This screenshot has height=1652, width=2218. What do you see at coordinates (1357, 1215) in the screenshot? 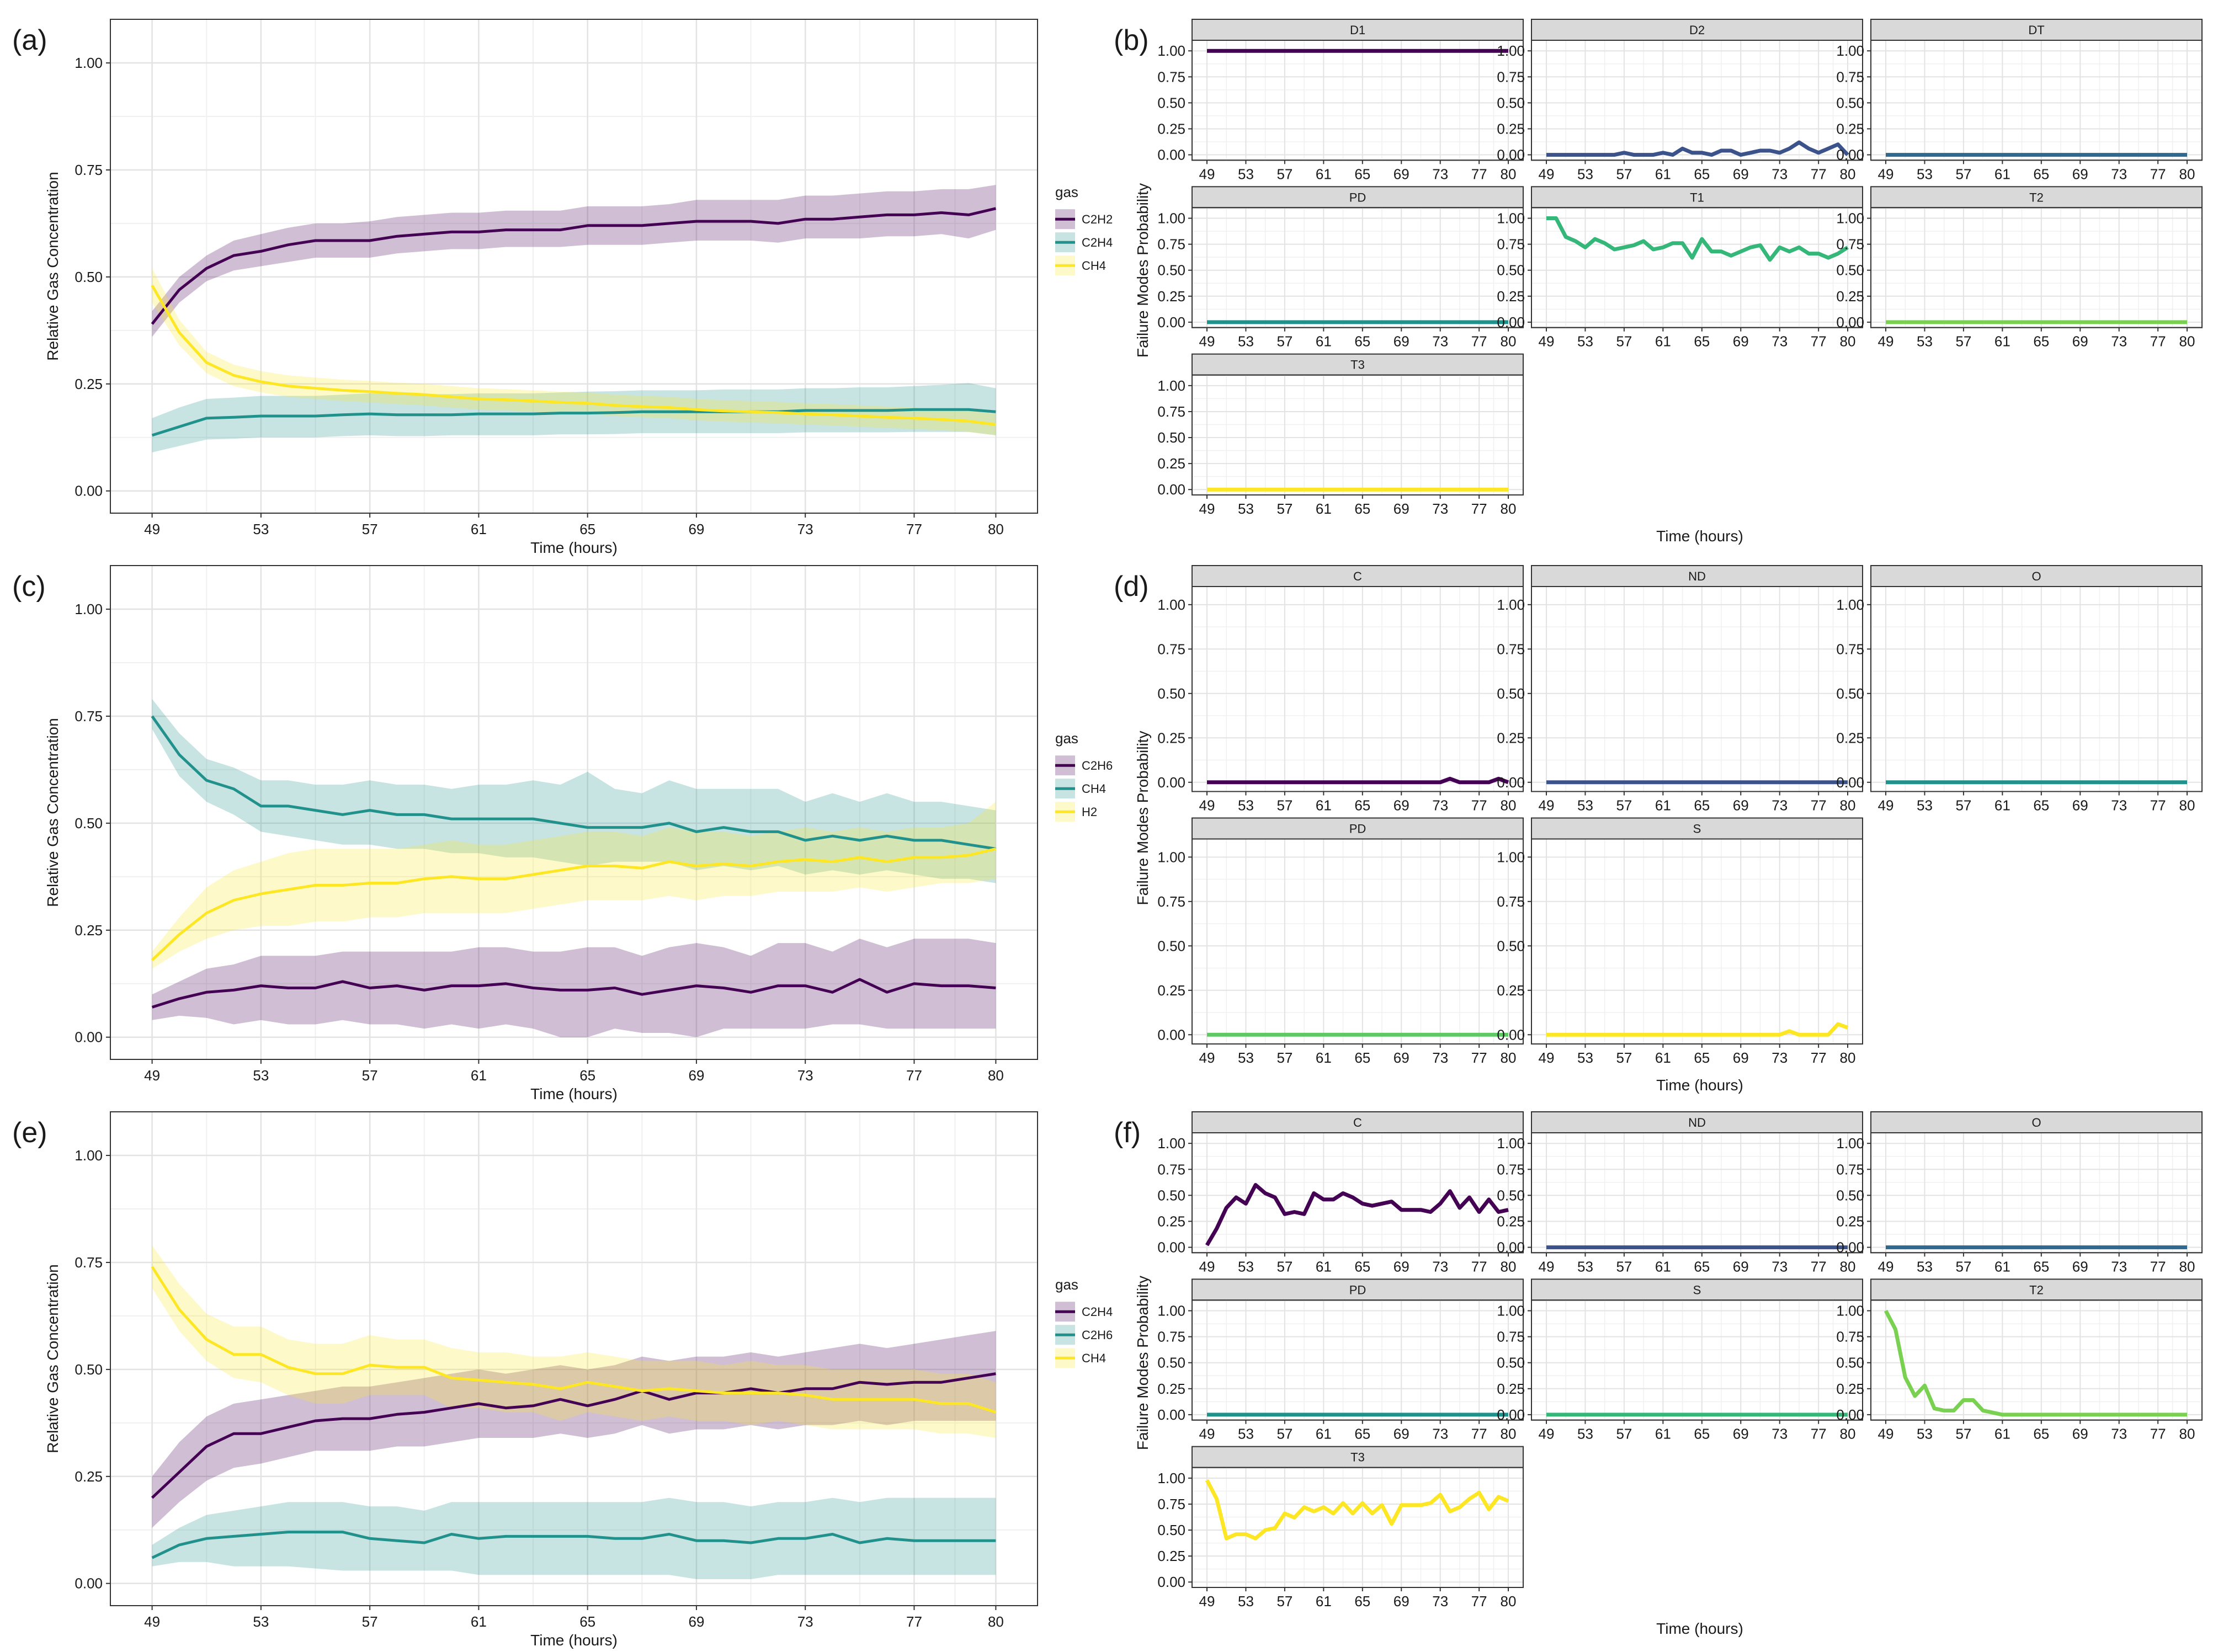
I see `facet-line-C` at bounding box center [1357, 1215].